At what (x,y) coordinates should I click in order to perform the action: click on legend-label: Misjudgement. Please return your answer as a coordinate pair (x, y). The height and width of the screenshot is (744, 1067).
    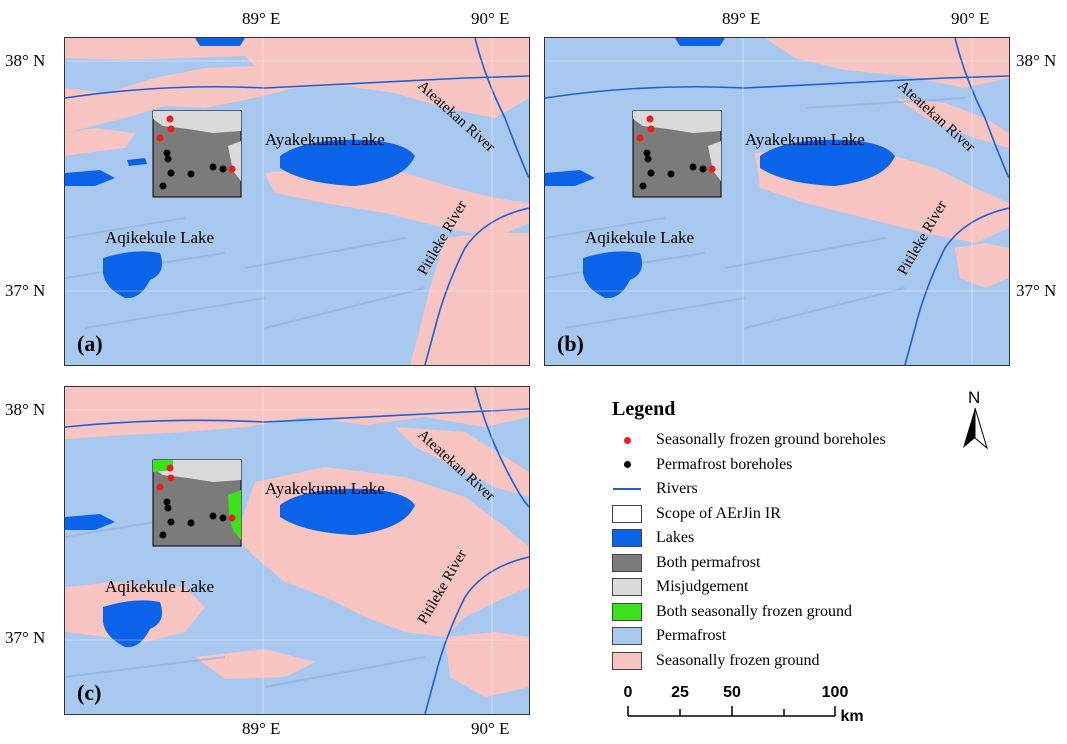
    Looking at the image, I should click on (702, 586).